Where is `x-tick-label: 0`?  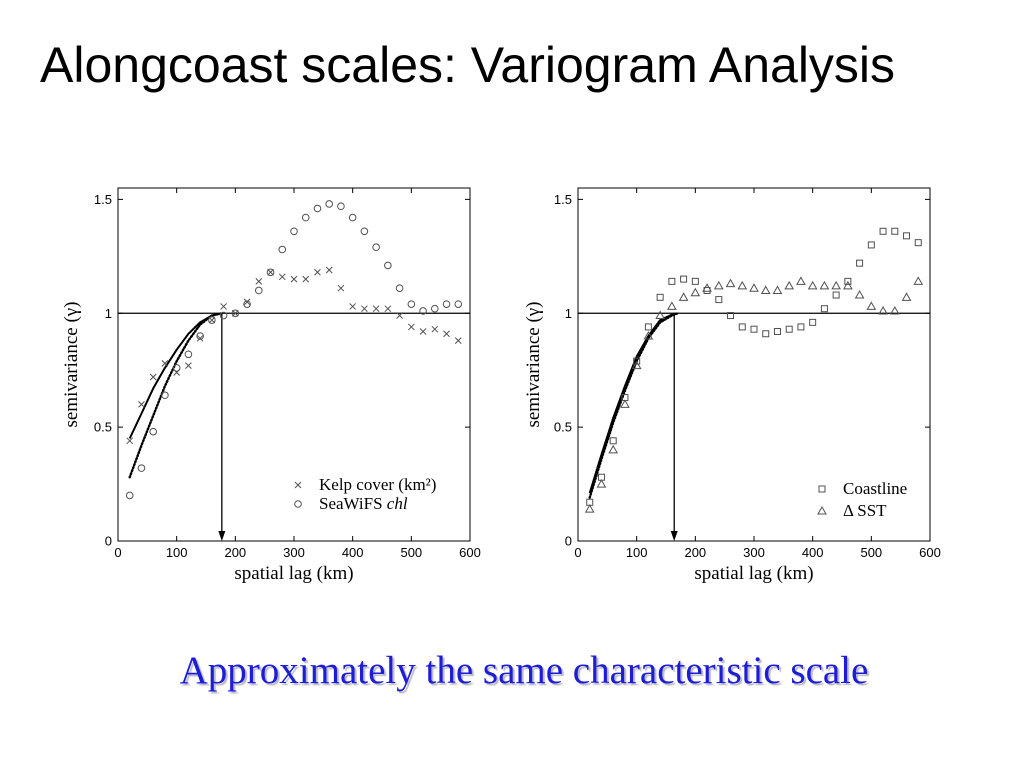
x-tick-label: 0 is located at coordinates (577, 552).